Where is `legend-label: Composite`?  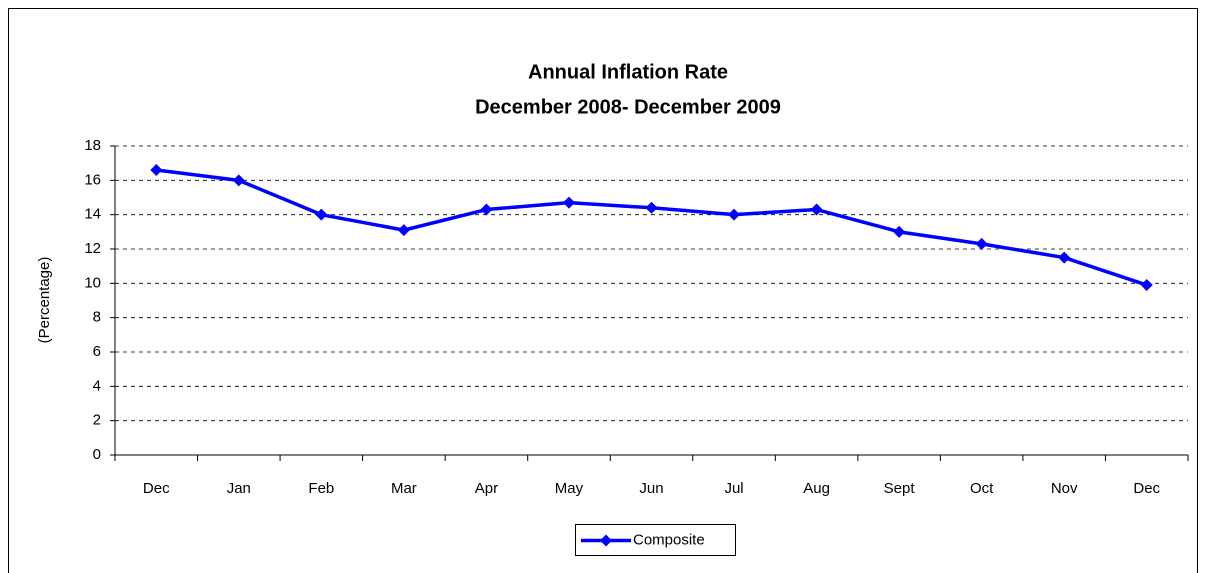 legend-label: Composite is located at coordinates (669, 539).